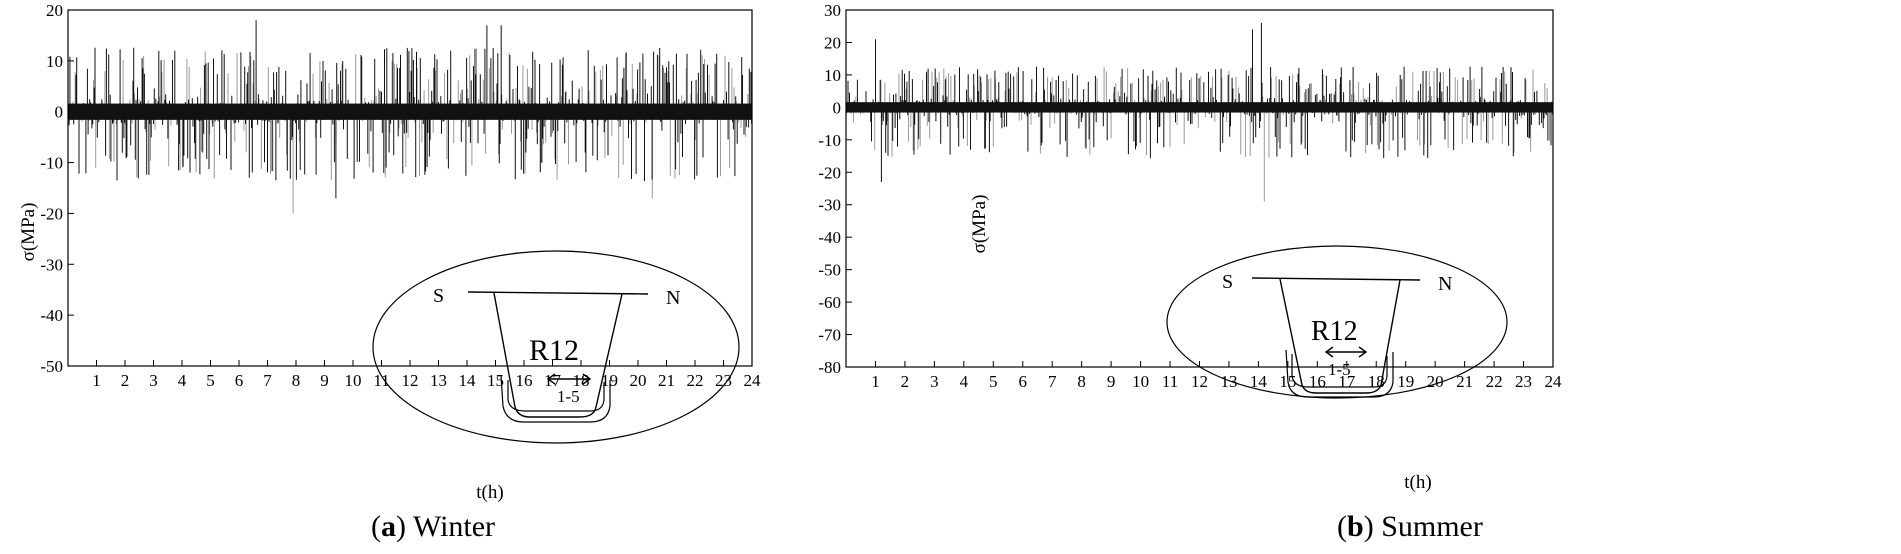 Image resolution: width=1901 pixels, height=554 pixels. Describe the element at coordinates (829, 302) in the screenshot. I see `y-tick-label-summer--60: -60` at that location.